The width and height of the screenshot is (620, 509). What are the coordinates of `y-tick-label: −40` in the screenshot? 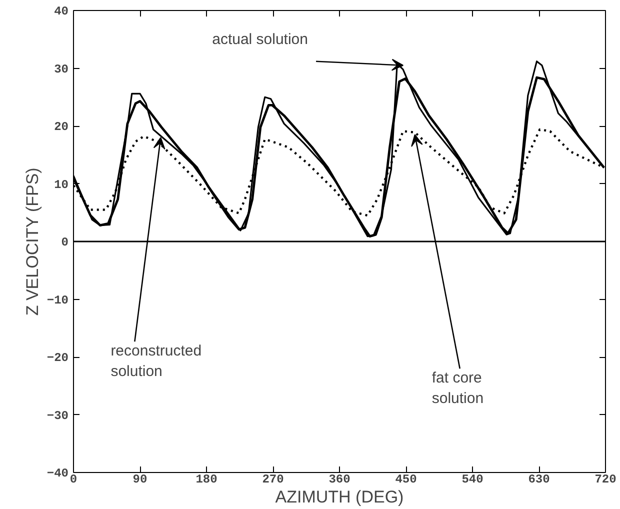 It's located at (57, 473).